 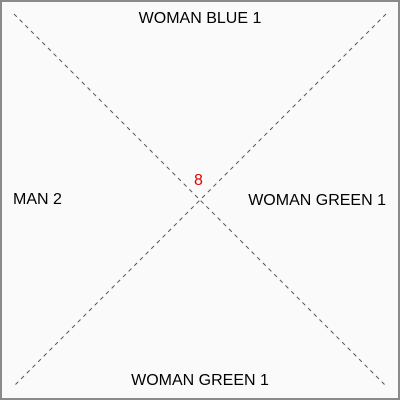 What do you see at coordinates (200, 18) in the screenshot?
I see `top-label: WOMAN BLUE 1` at bounding box center [200, 18].